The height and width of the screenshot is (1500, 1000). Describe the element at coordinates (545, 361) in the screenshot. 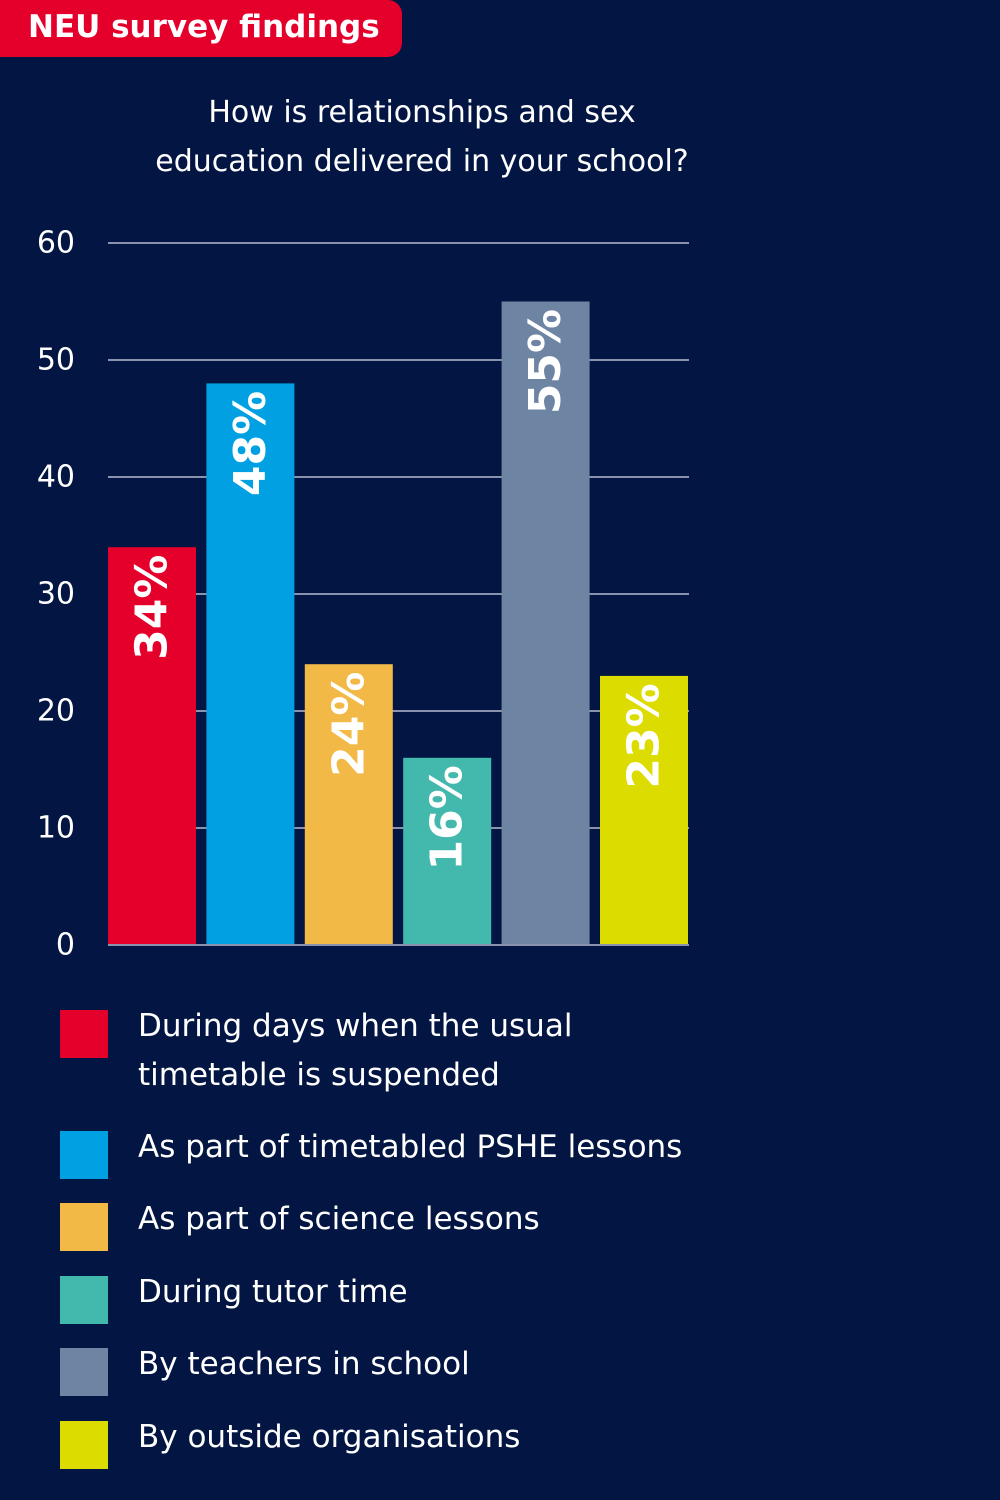

I see `bar-value-label: 55%` at that location.